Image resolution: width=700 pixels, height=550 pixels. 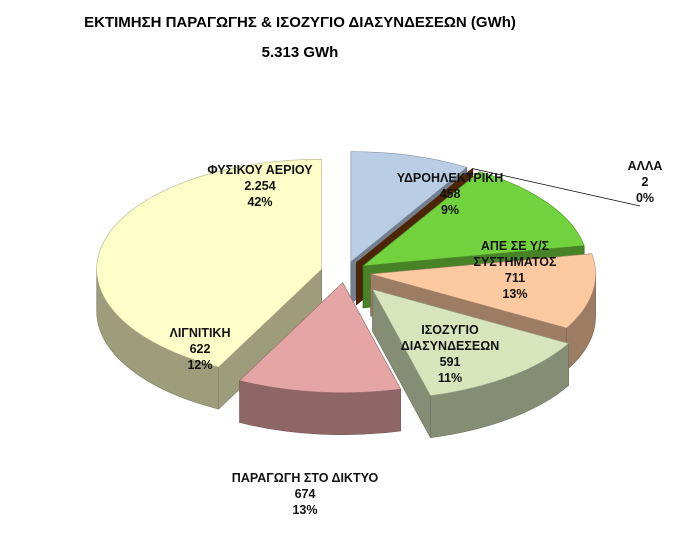 I want to click on leader-line, so click(x=556, y=187).